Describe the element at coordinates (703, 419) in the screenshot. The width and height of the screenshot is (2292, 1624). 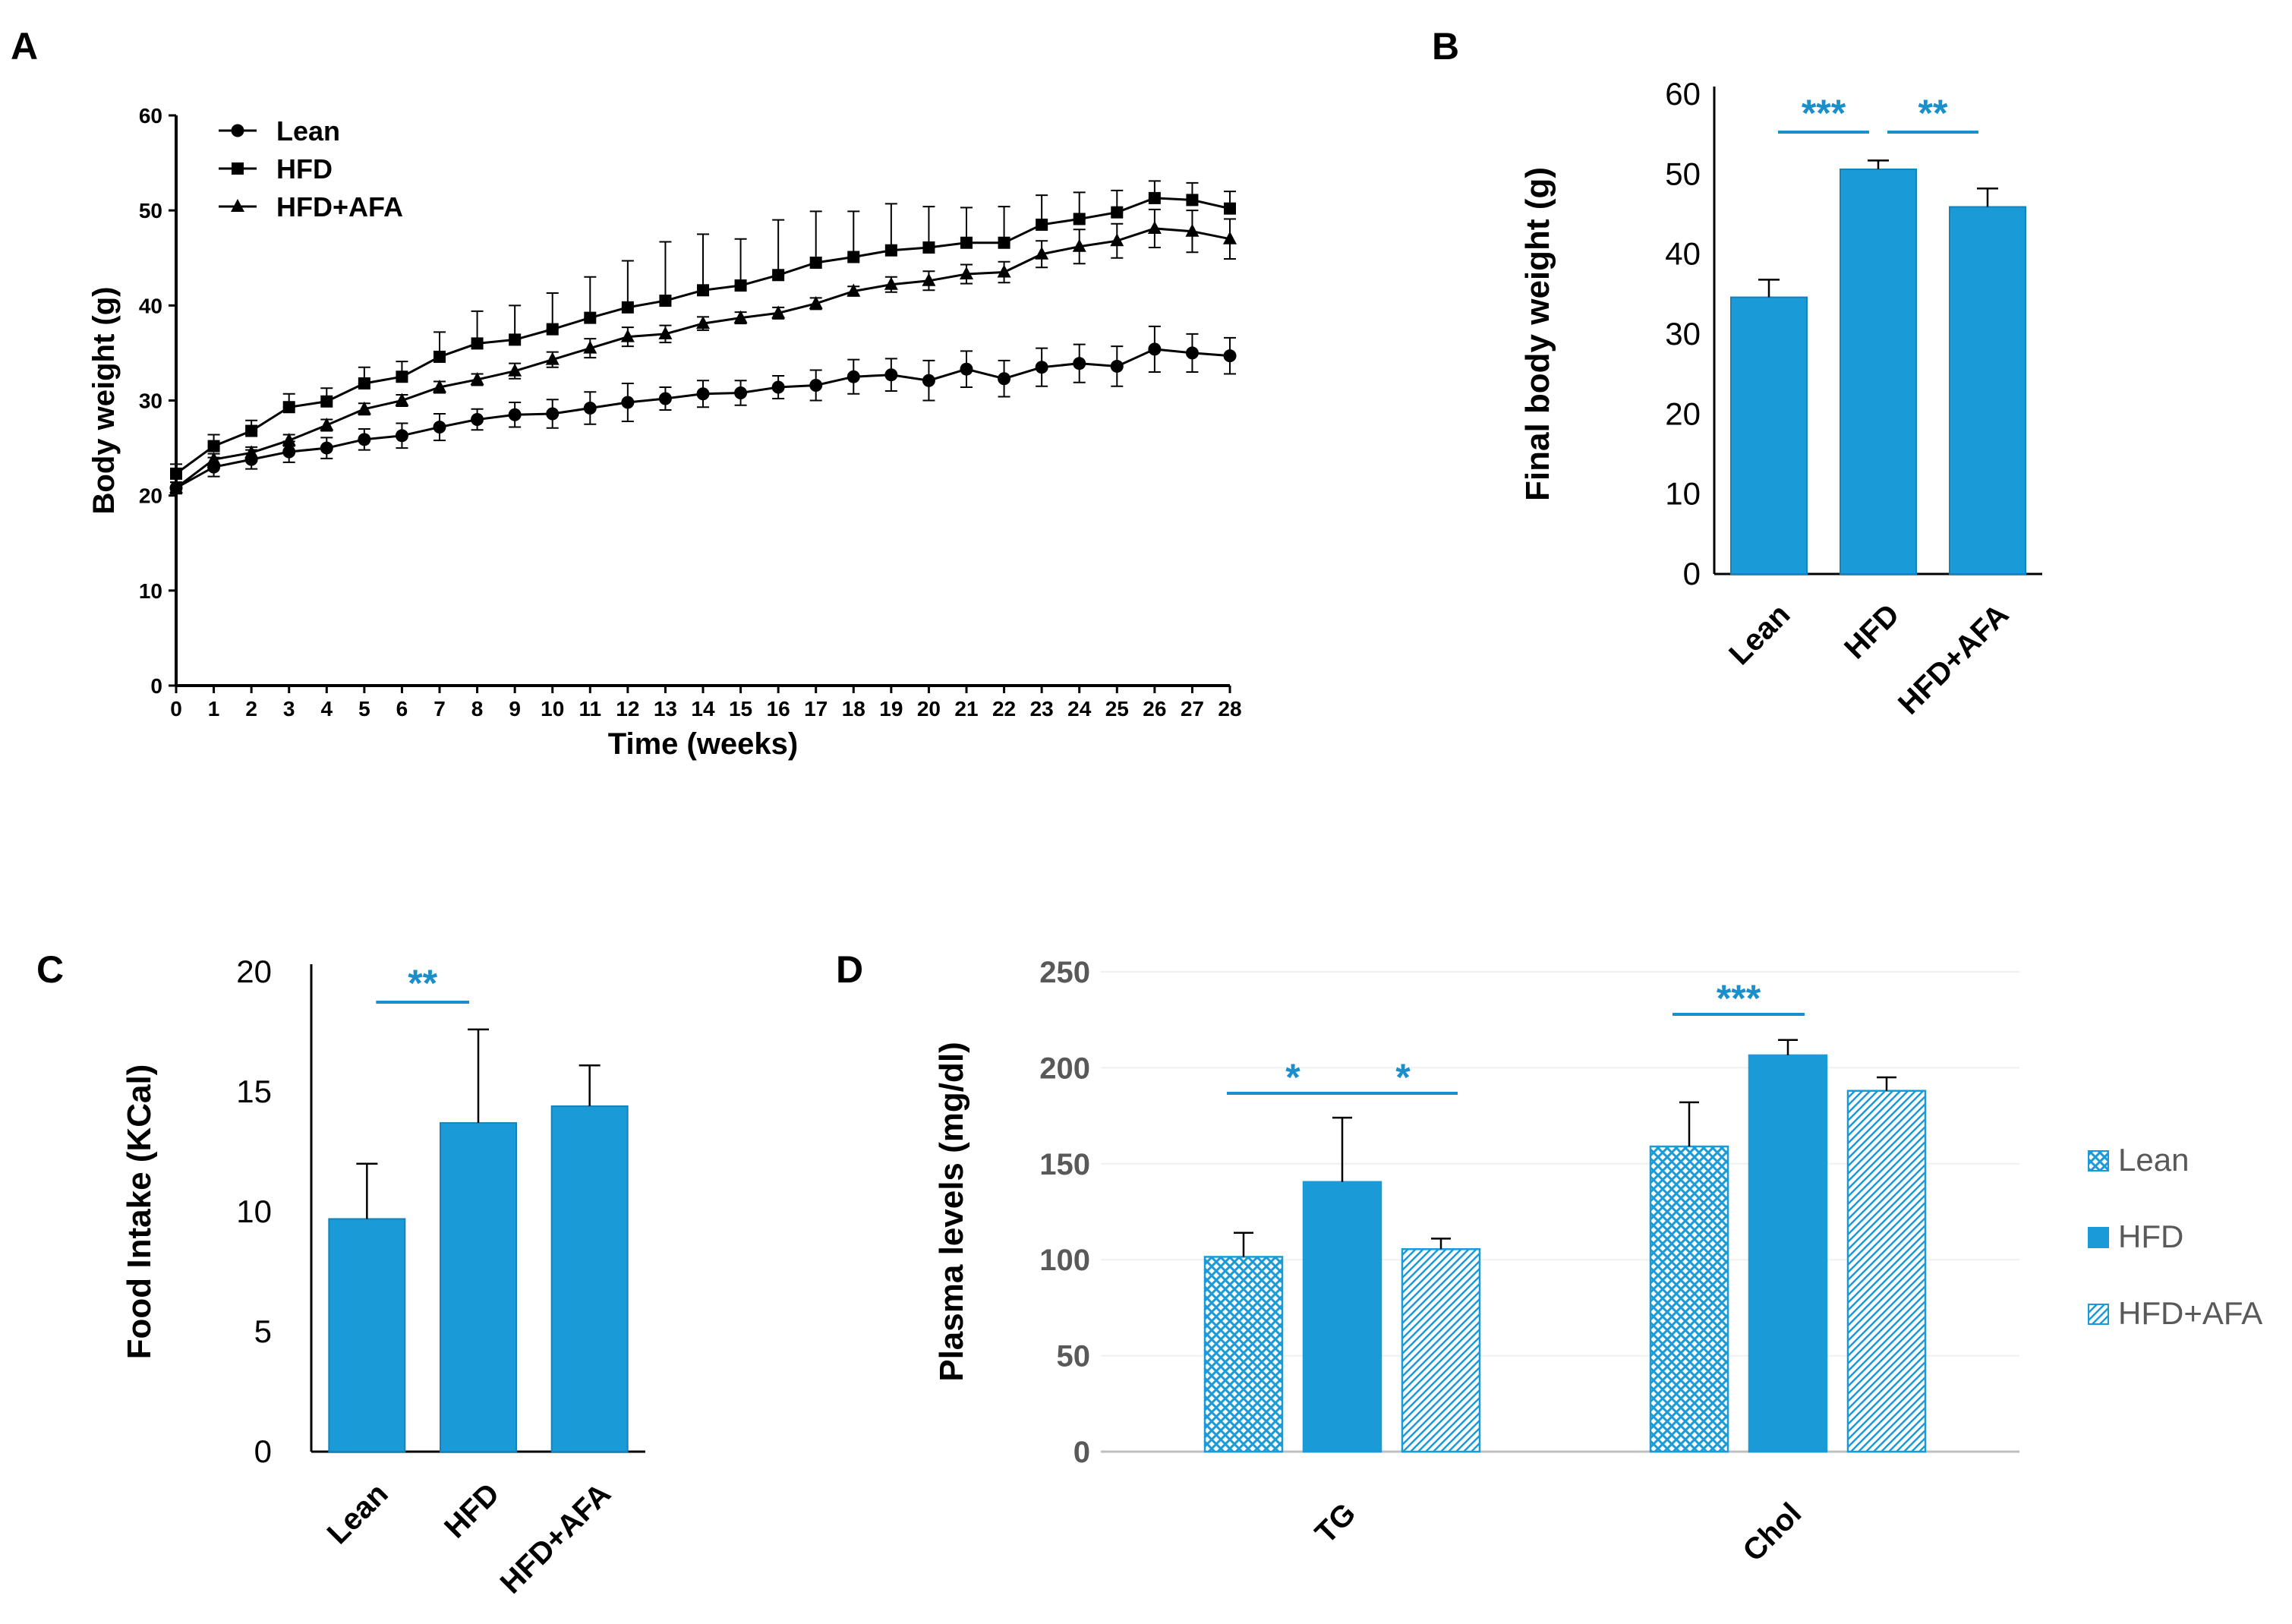
I see `series-line-lean` at that location.